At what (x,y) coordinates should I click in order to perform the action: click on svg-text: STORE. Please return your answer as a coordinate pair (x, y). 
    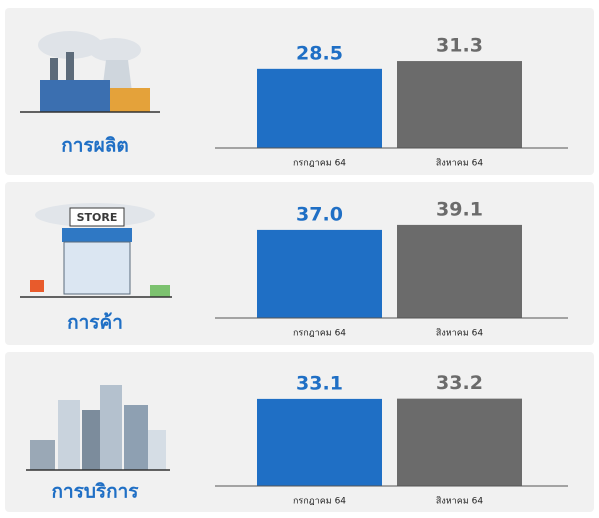
    Looking at the image, I should click on (97, 217).